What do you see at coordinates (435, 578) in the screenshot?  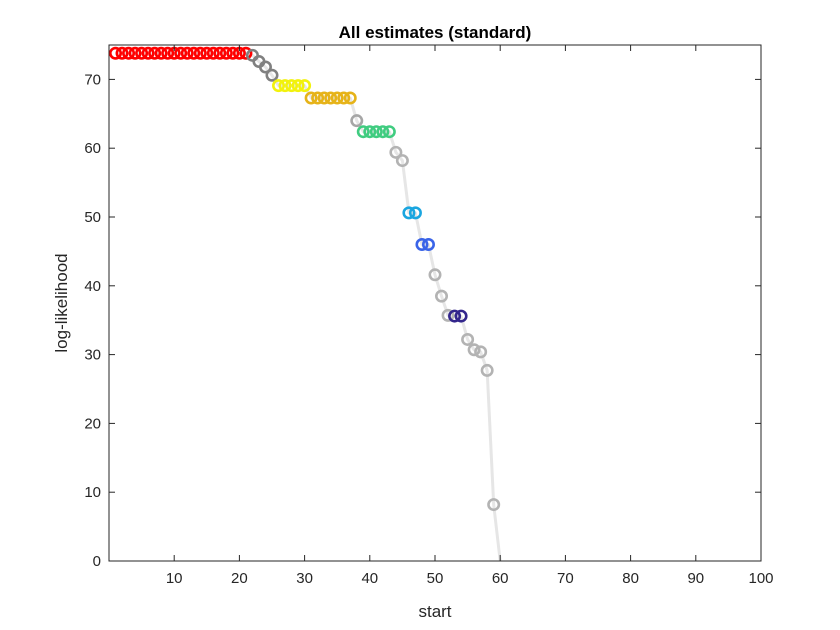 I see `x-tick-label: 50` at bounding box center [435, 578].